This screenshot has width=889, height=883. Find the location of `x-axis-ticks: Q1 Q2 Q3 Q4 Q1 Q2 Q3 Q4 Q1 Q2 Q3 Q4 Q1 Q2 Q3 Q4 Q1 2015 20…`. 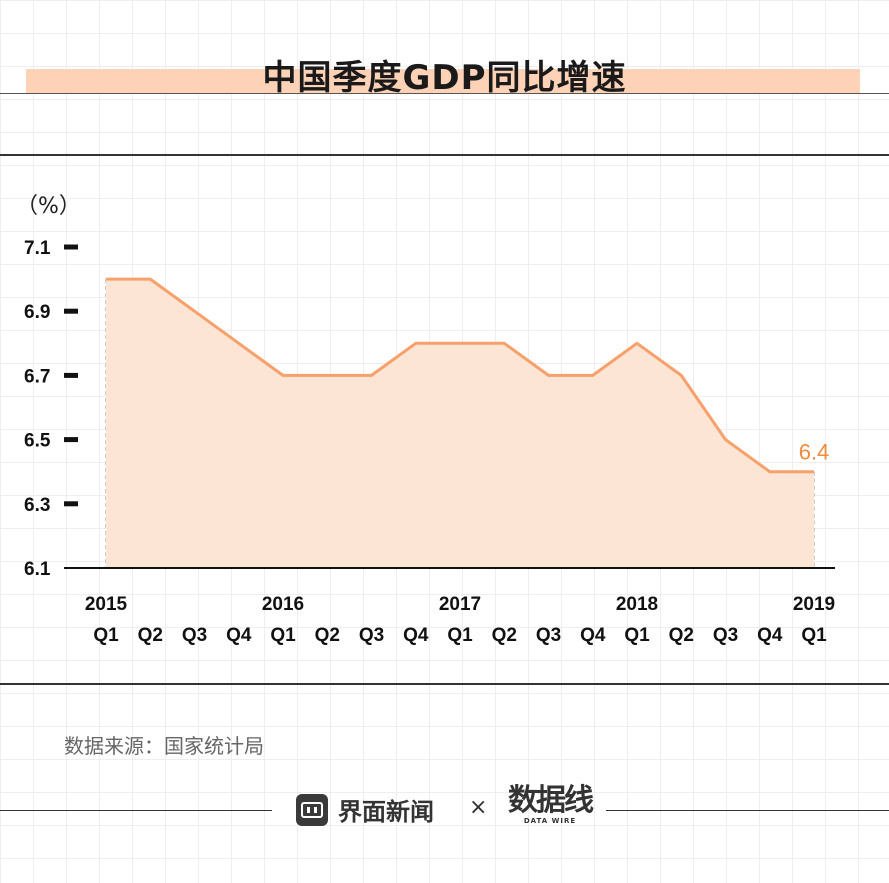

x-axis-ticks: Q1 Q2 Q3 Q4 Q1 Q2 Q3 Q4 Q1 Q2 Q3 Q4 Q1 Q2 Q3 Q4 Q1 2015 20… is located at coordinates (460, 620).